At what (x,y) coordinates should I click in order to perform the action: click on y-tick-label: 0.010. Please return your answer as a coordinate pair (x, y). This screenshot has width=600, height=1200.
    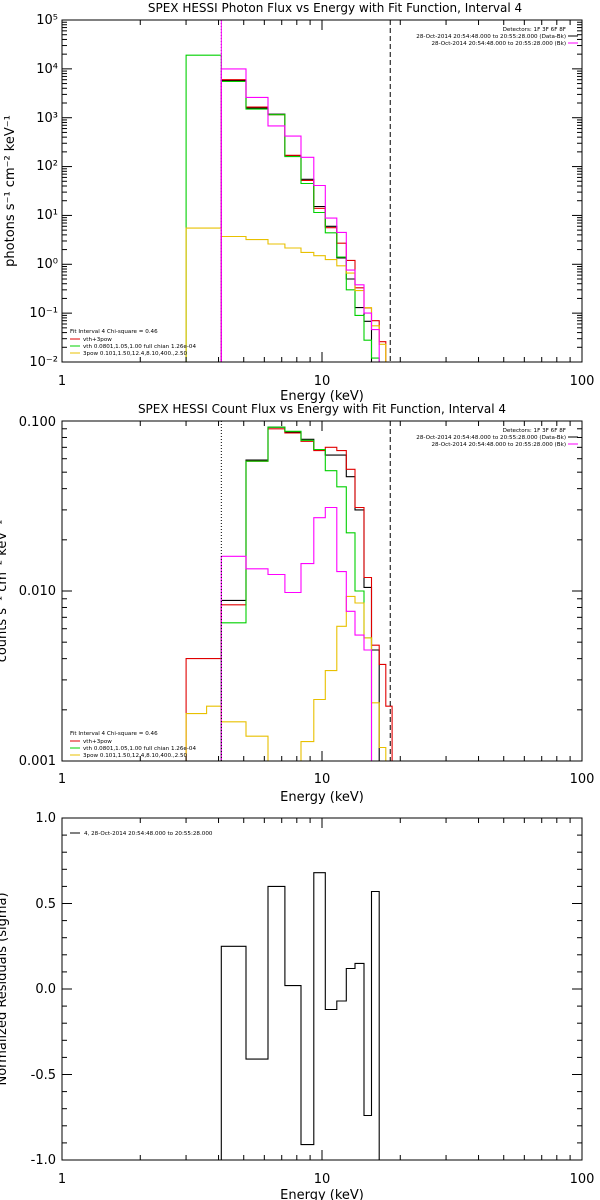
    Looking at the image, I should click on (37, 591).